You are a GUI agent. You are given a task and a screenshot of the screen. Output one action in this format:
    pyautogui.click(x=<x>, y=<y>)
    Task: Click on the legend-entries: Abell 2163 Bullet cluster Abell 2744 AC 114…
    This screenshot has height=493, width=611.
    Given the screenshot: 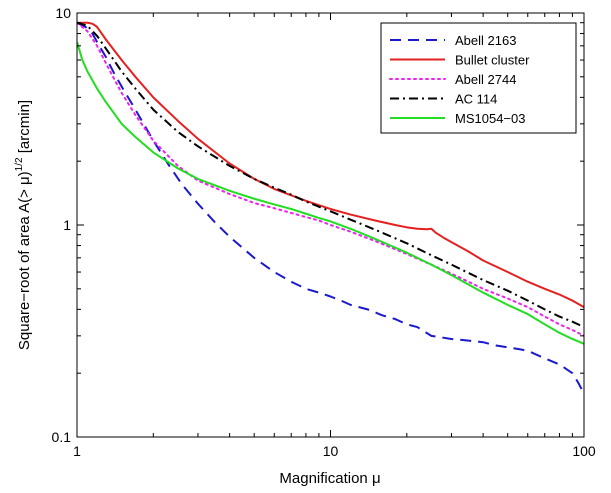 What is the action you would take?
    pyautogui.click(x=459, y=79)
    